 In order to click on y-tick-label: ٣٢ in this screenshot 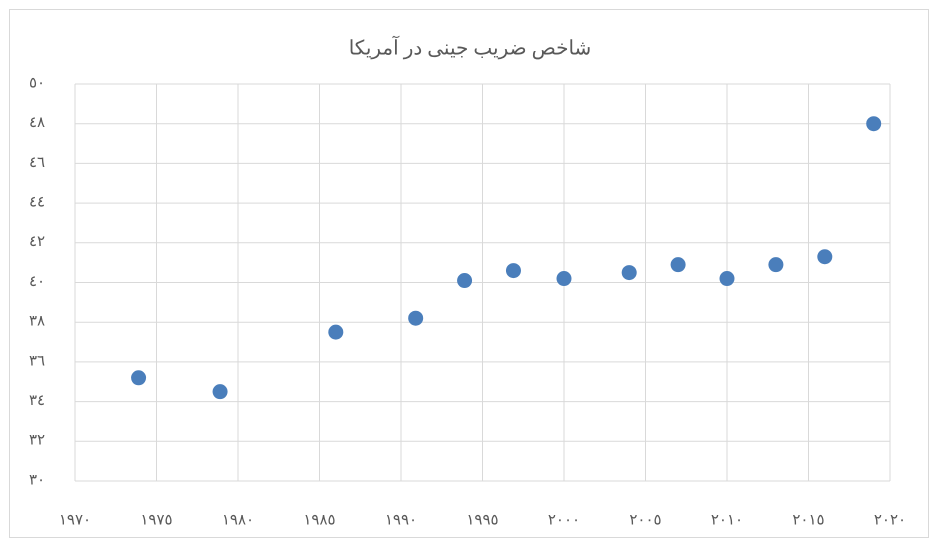, I will do `click(37, 441)`.